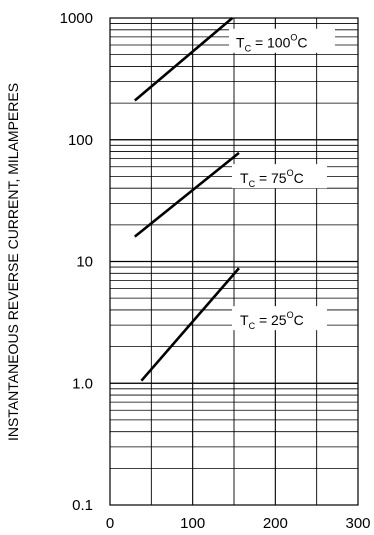 This screenshot has height=535, width=374. I want to click on curve-label-1: TC = 75OC, so click(272, 178).